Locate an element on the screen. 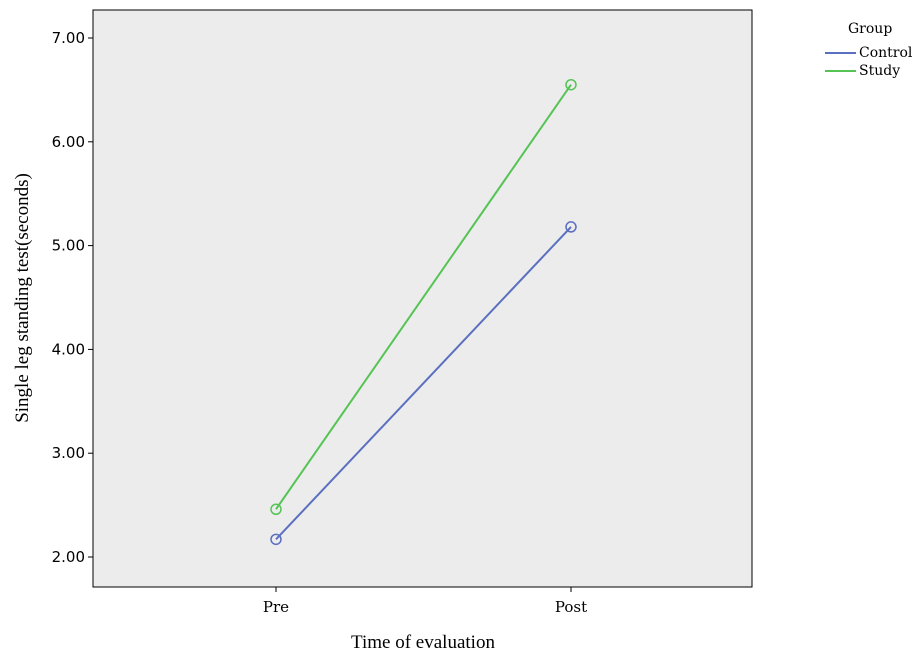 The width and height of the screenshot is (922, 656). data-point-control-post is located at coordinates (571, 227).